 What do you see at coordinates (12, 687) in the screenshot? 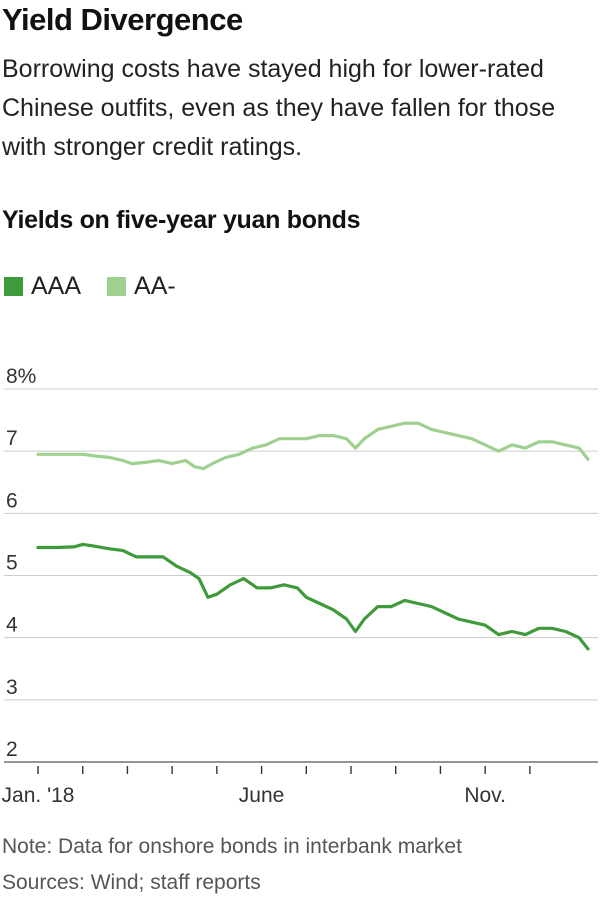
I see `y-tick-label-3: 3` at bounding box center [12, 687].